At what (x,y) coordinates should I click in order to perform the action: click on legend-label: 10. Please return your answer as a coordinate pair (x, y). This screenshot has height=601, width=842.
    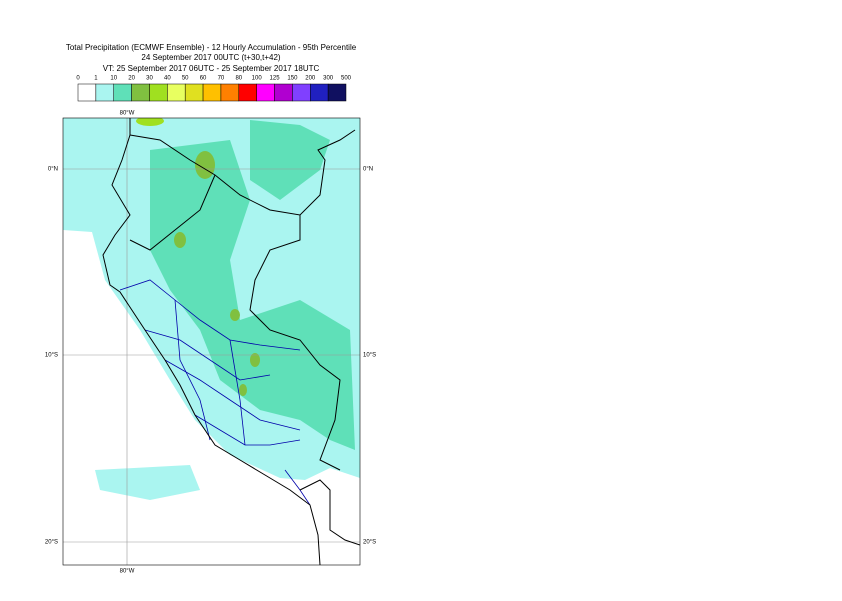
    Looking at the image, I should click on (113, 79).